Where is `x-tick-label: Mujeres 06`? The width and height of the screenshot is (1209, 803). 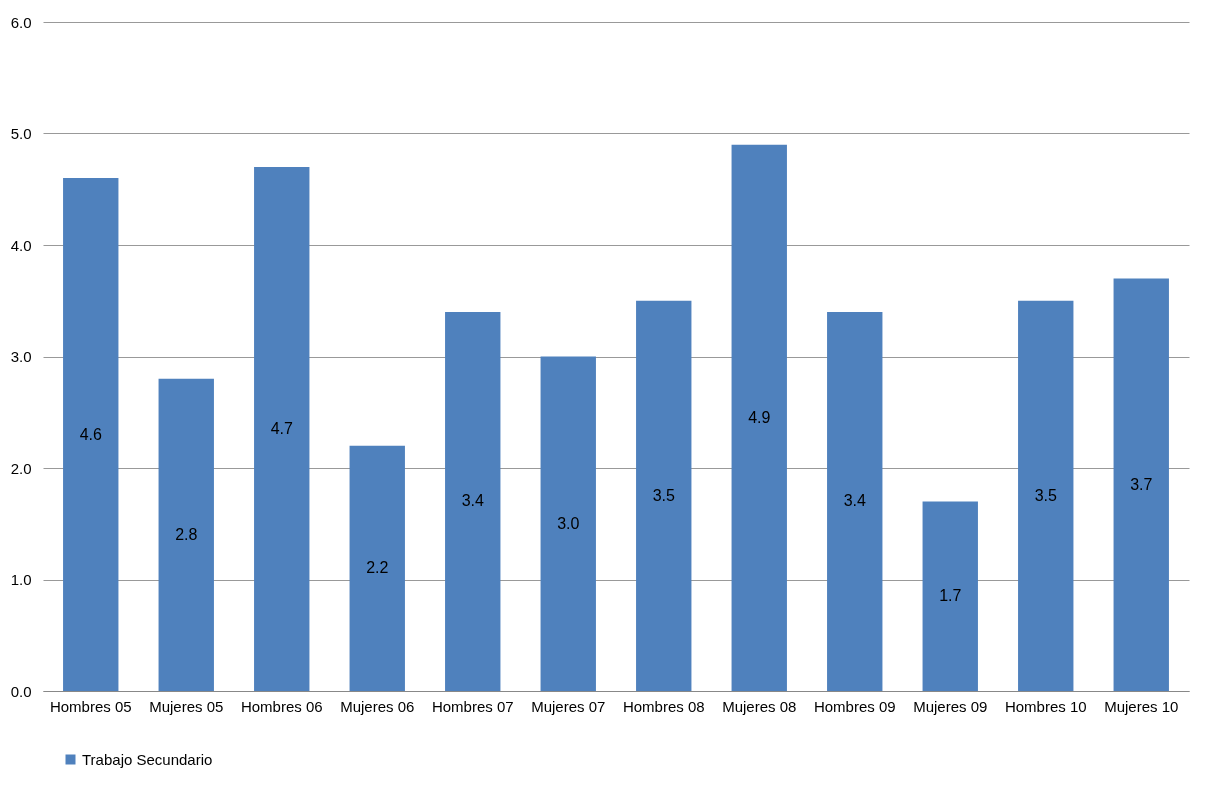
x-tick-label: Mujeres 06 is located at coordinates (377, 706).